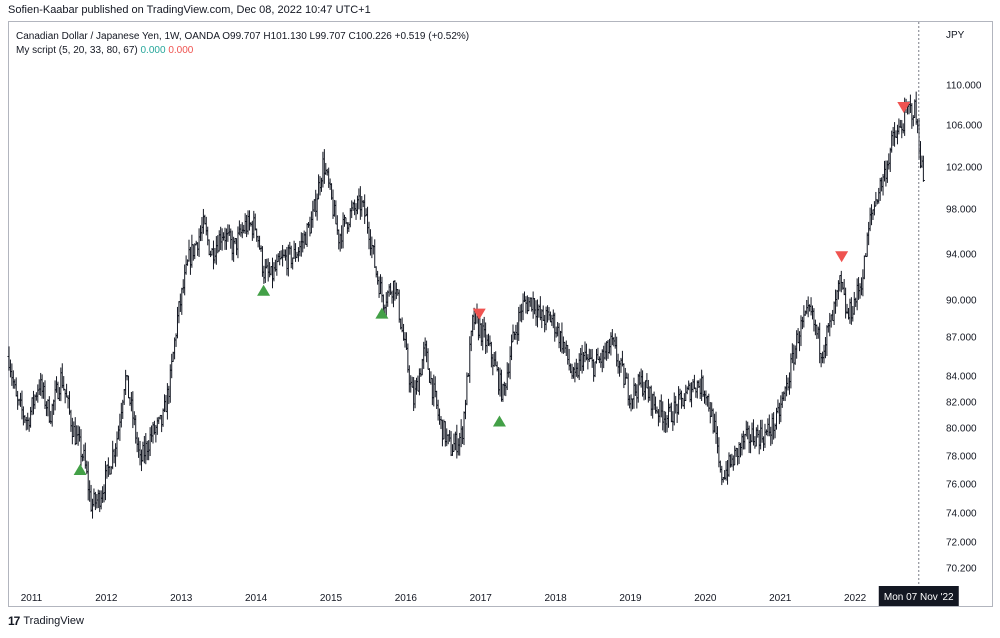  Describe the element at coordinates (961, 255) in the screenshot. I see `price-tick-label: 94.000` at that location.